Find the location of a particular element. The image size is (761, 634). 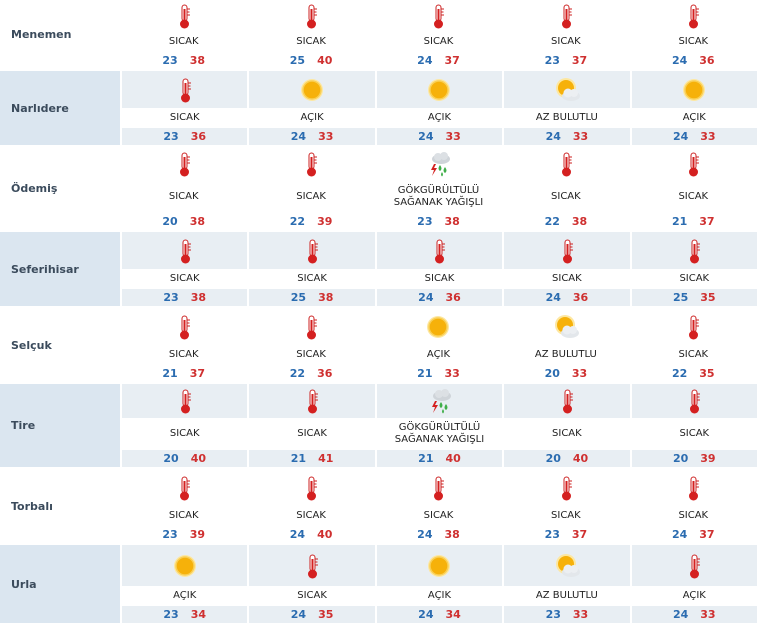

day-cell: SICAK 25 40 is located at coordinates (310, 34).